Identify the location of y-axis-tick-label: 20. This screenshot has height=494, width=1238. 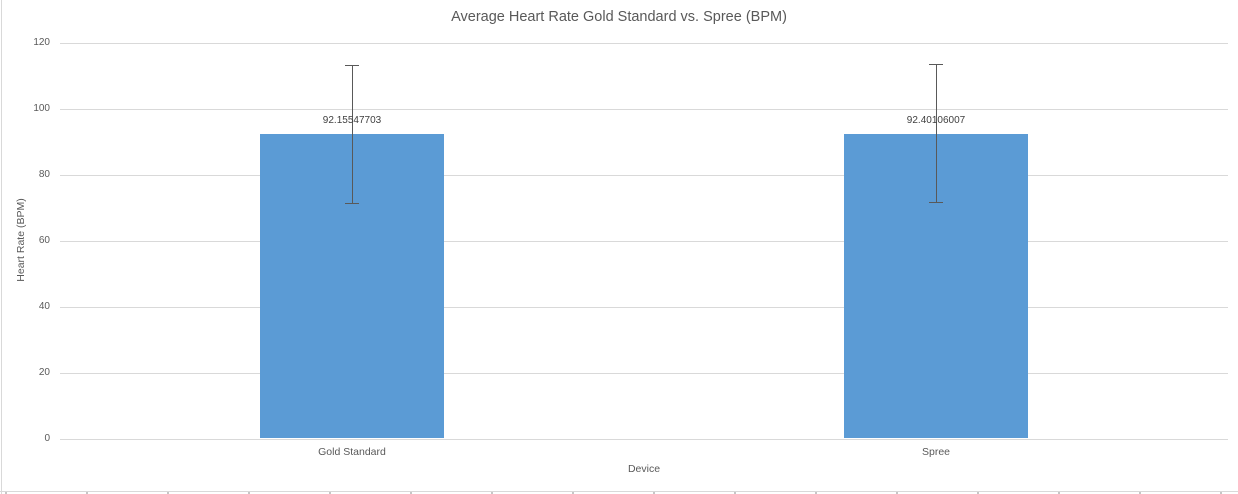
(44, 372).